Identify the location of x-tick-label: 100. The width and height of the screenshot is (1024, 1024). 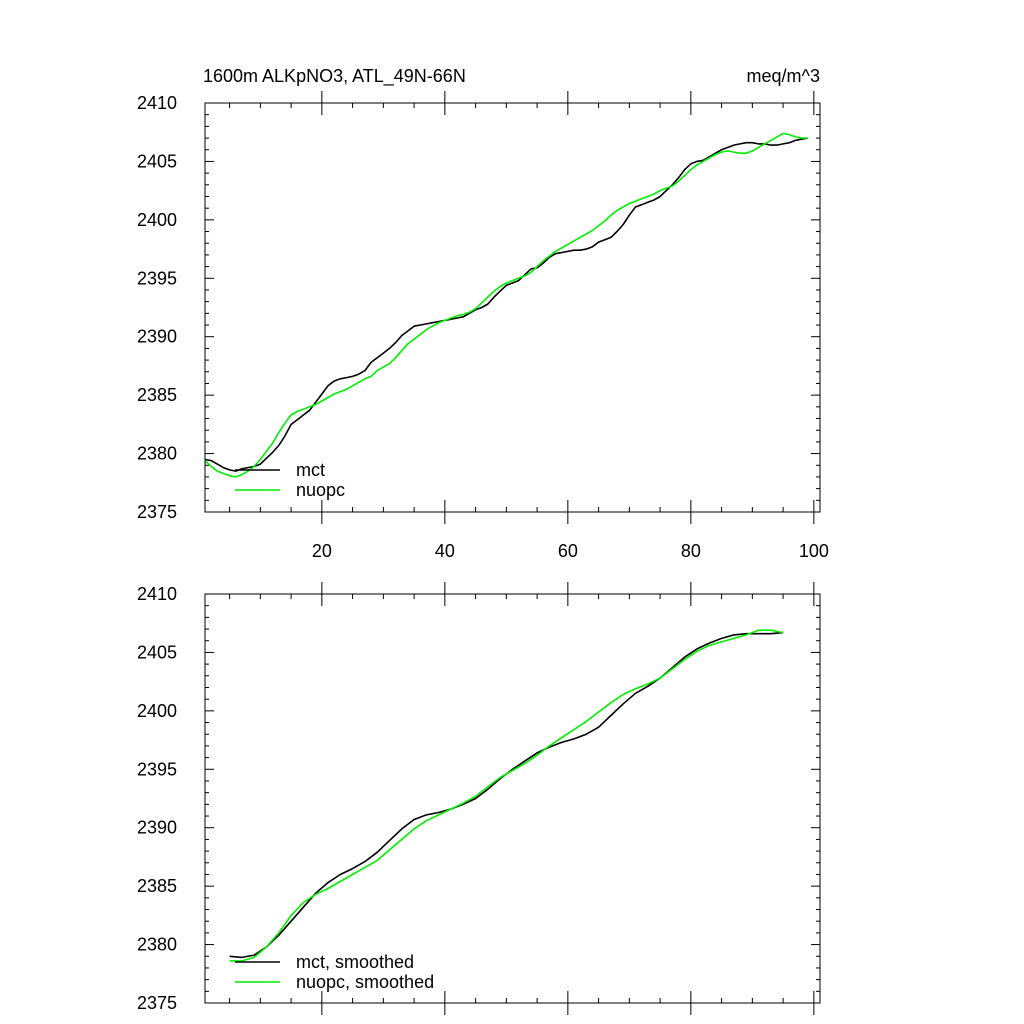
(814, 551).